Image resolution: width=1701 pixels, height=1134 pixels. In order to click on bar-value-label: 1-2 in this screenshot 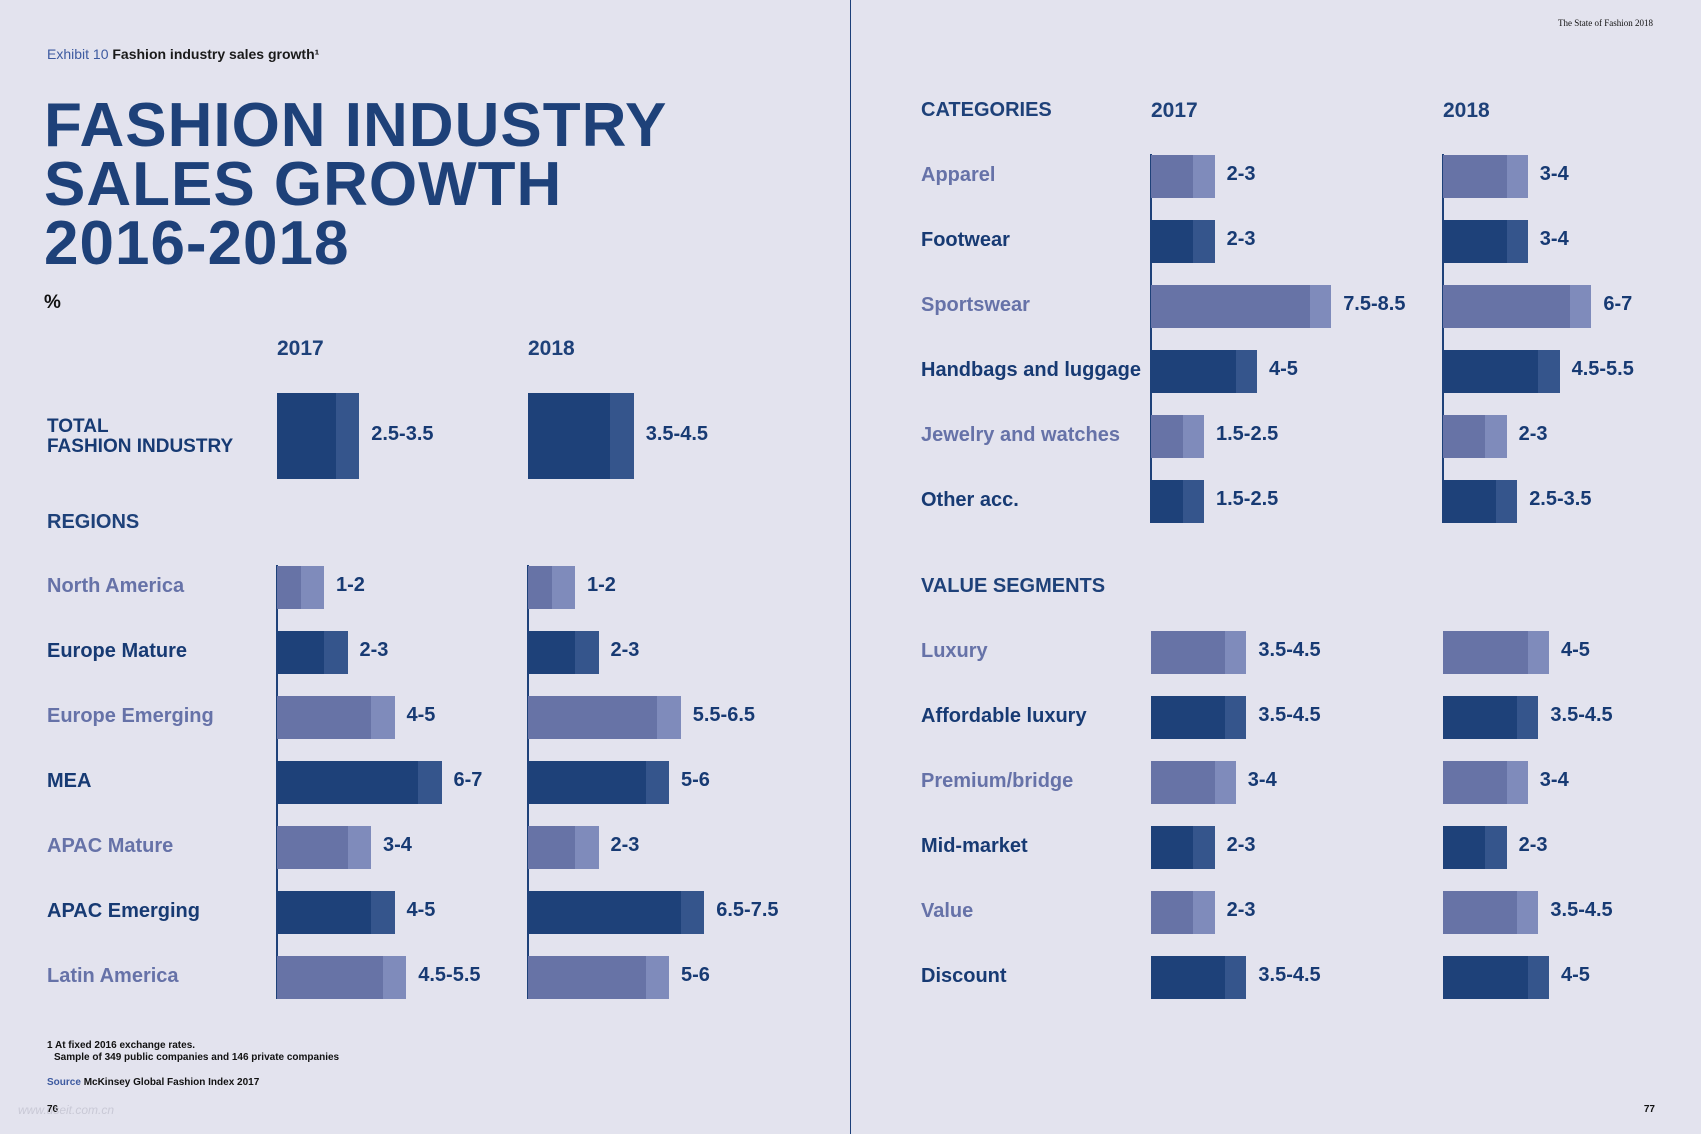, I will do `click(350, 585)`.